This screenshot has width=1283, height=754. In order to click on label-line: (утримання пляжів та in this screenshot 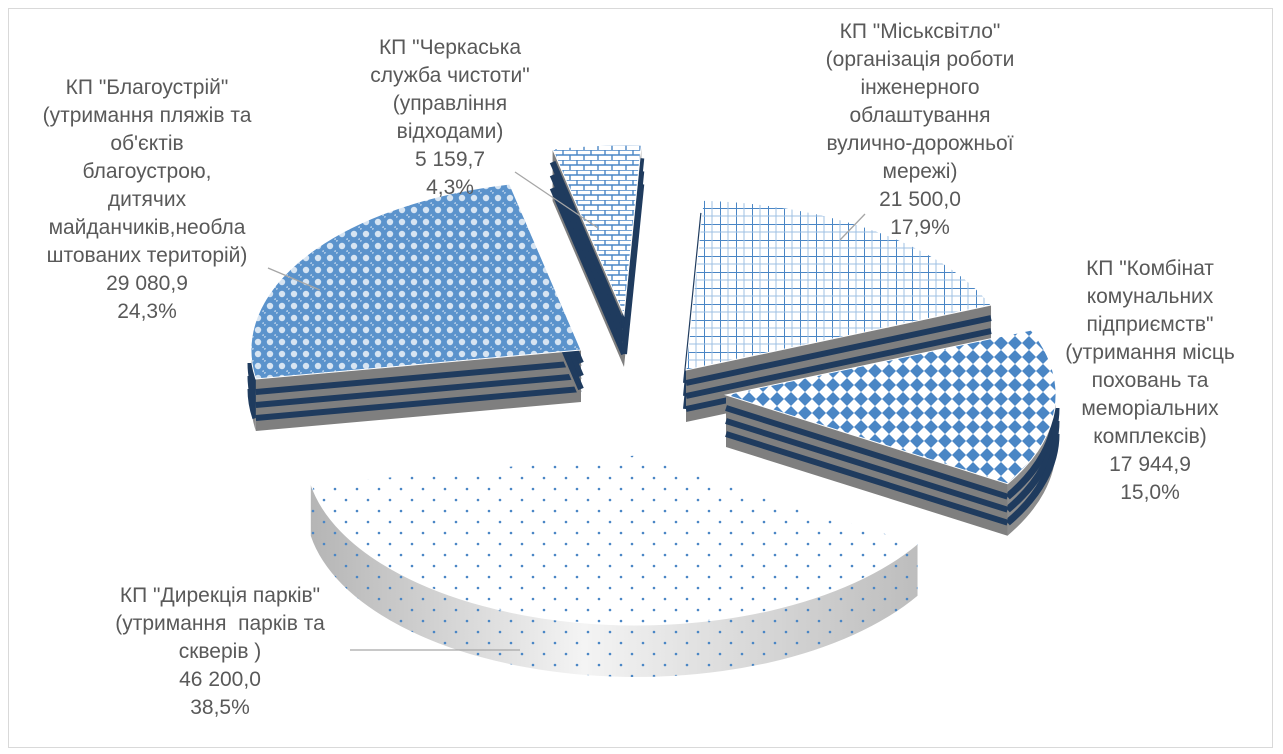, I will do `click(147, 115)`.